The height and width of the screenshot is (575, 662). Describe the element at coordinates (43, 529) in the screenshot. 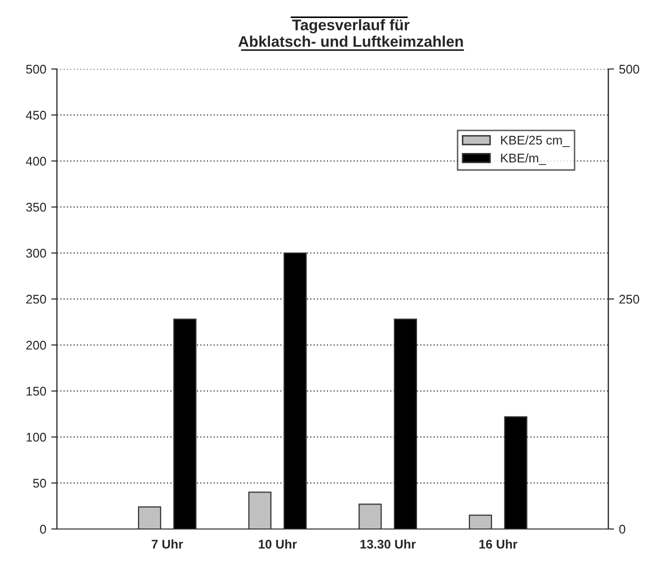

I see `y-tick-label: 0` at that location.